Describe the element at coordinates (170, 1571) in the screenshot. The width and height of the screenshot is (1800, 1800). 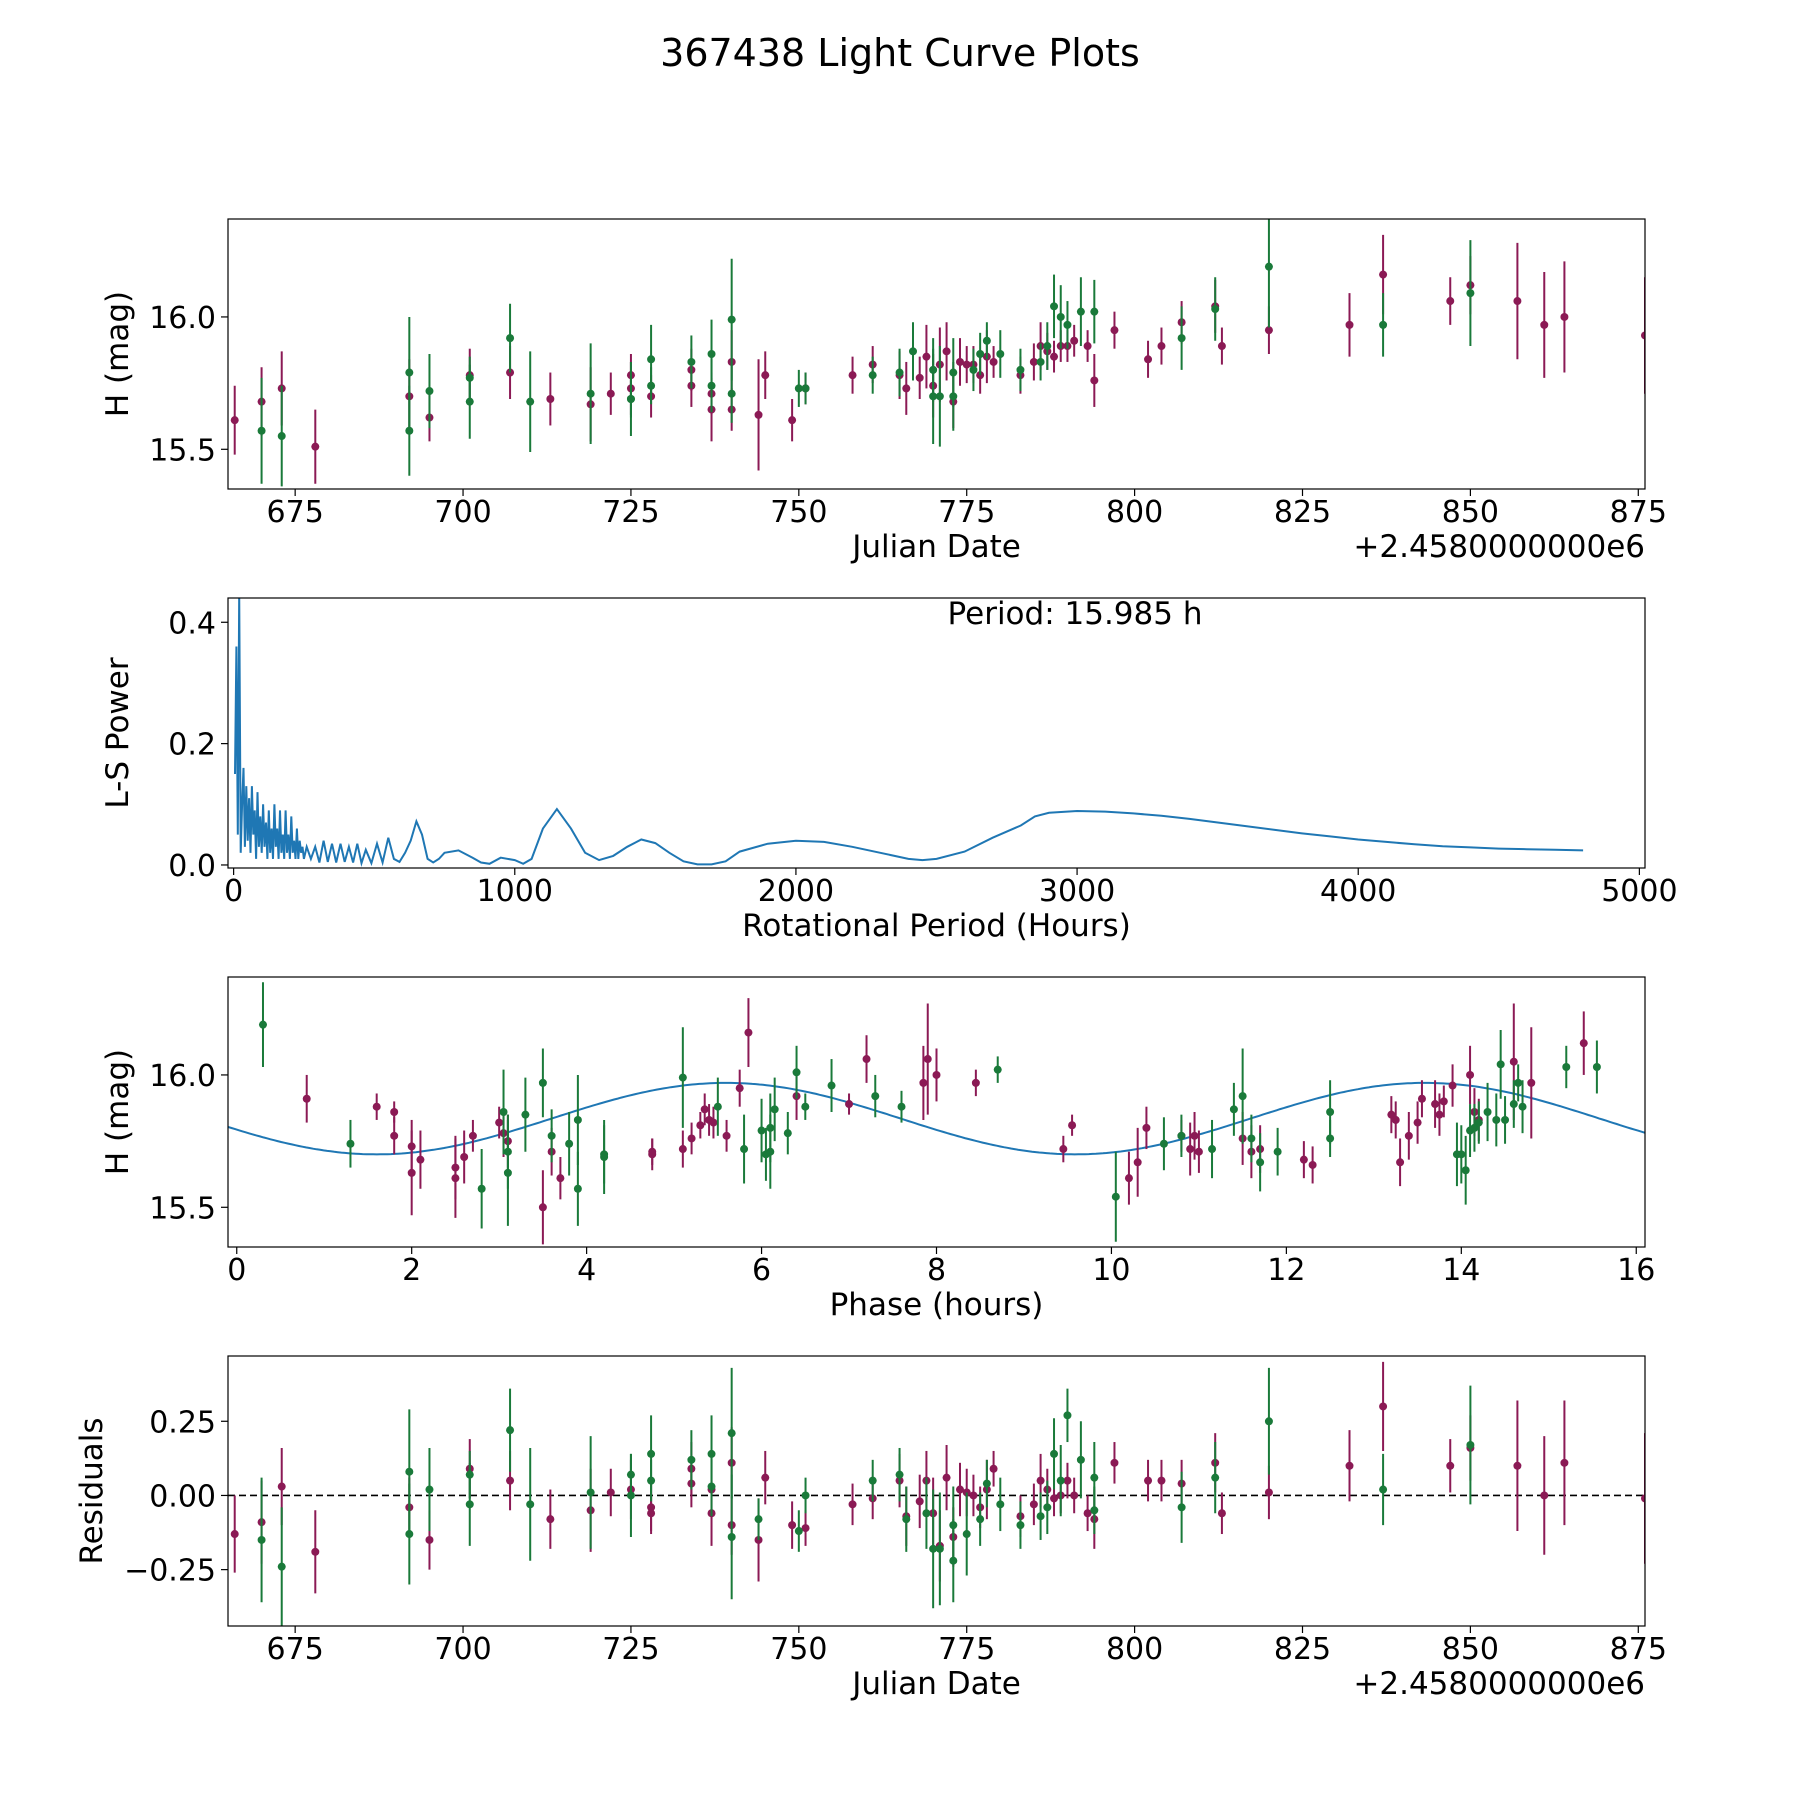
I see `y-tick-label: −0.25` at that location.